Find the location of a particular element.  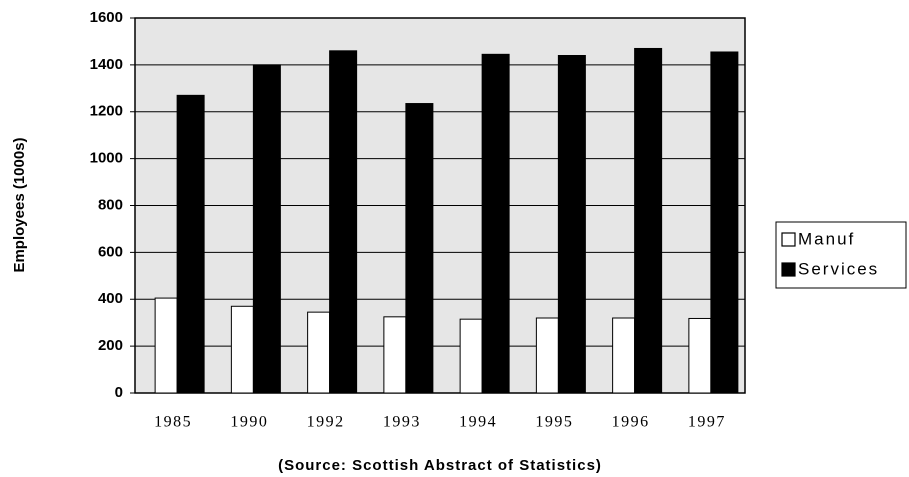

y-tick-label: 1600 is located at coordinates (106, 17).